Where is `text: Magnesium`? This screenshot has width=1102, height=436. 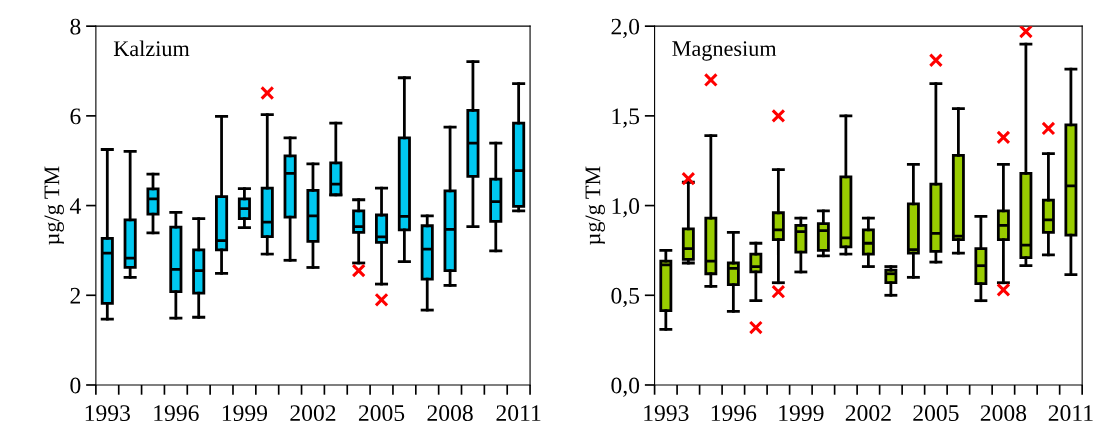
text: Magnesium is located at coordinates (724, 51).